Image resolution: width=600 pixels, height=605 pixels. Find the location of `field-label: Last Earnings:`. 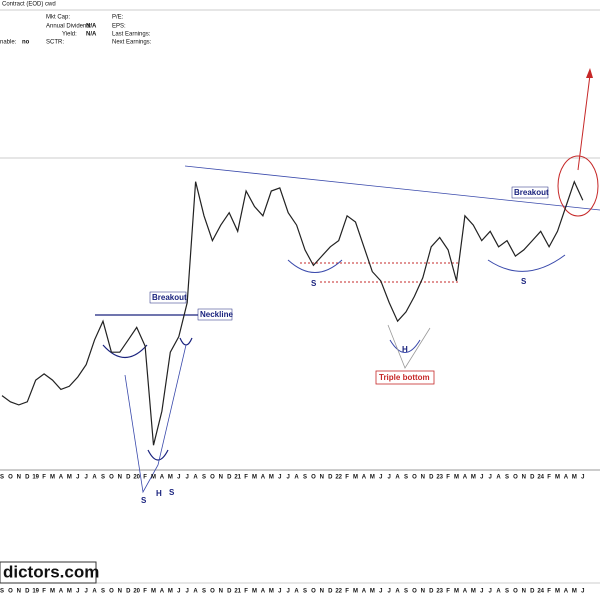

field-label: Last Earnings: is located at coordinates (131, 35).